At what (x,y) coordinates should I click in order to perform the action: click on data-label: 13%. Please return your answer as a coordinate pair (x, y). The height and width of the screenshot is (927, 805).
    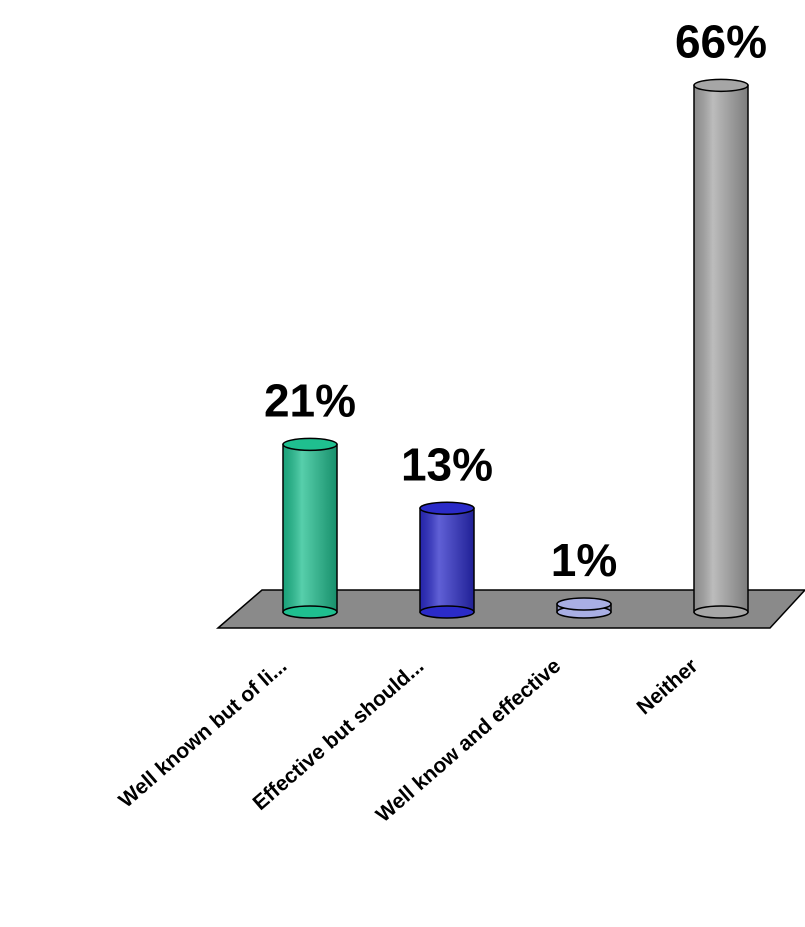
    Looking at the image, I should click on (447, 464).